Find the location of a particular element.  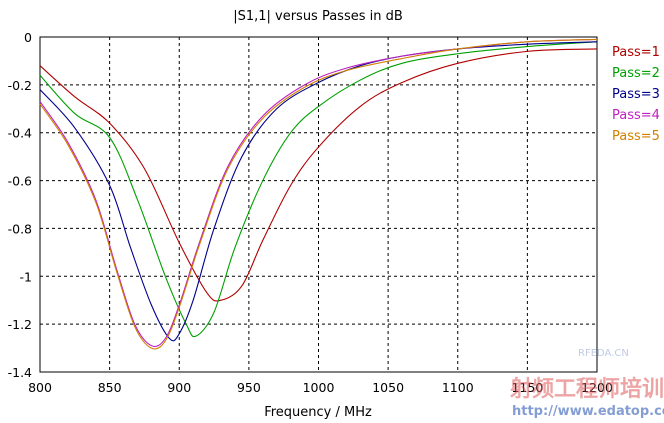

y-tick-label: -1.2 is located at coordinates (20, 324).